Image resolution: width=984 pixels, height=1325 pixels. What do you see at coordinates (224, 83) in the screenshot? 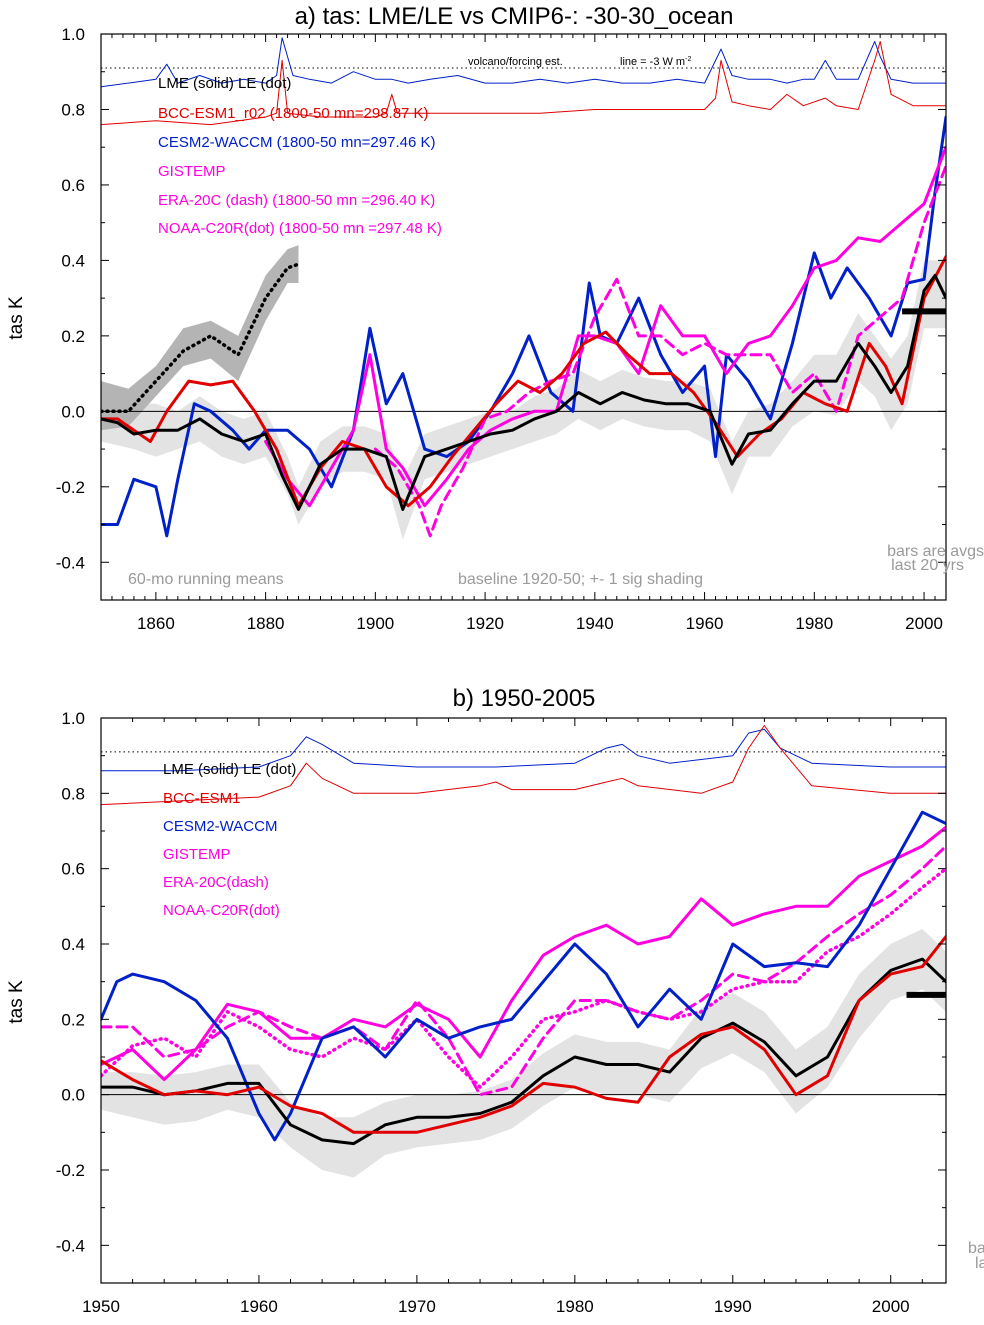
I see `panel-a-legend-0: LME (solid) LE (dot)` at bounding box center [224, 83].